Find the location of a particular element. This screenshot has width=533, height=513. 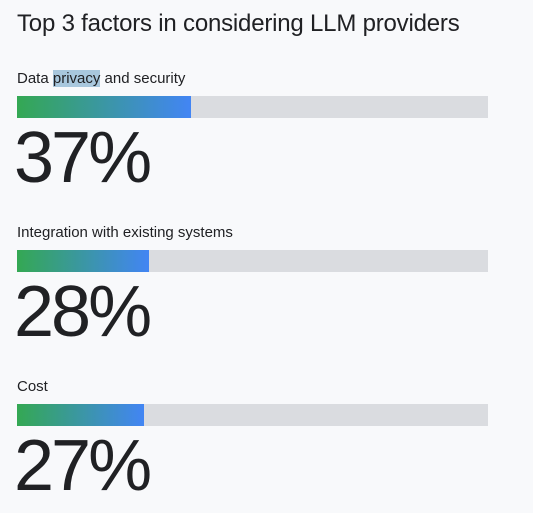

factor-label: Integration with existing systems is located at coordinates (125, 232).